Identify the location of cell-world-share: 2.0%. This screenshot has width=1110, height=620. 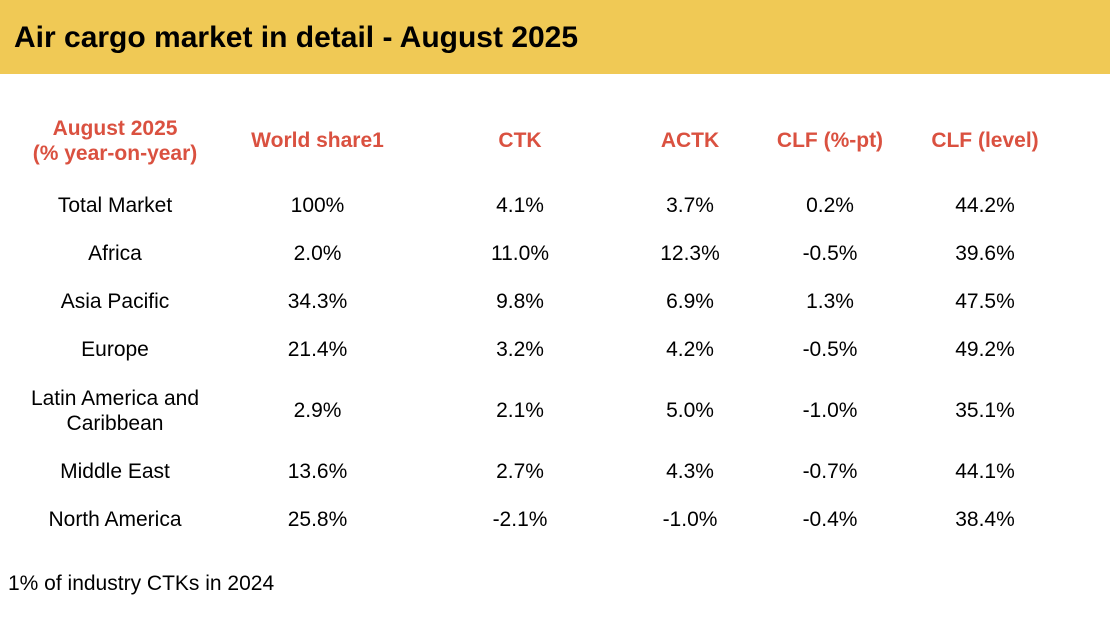
(317, 254).